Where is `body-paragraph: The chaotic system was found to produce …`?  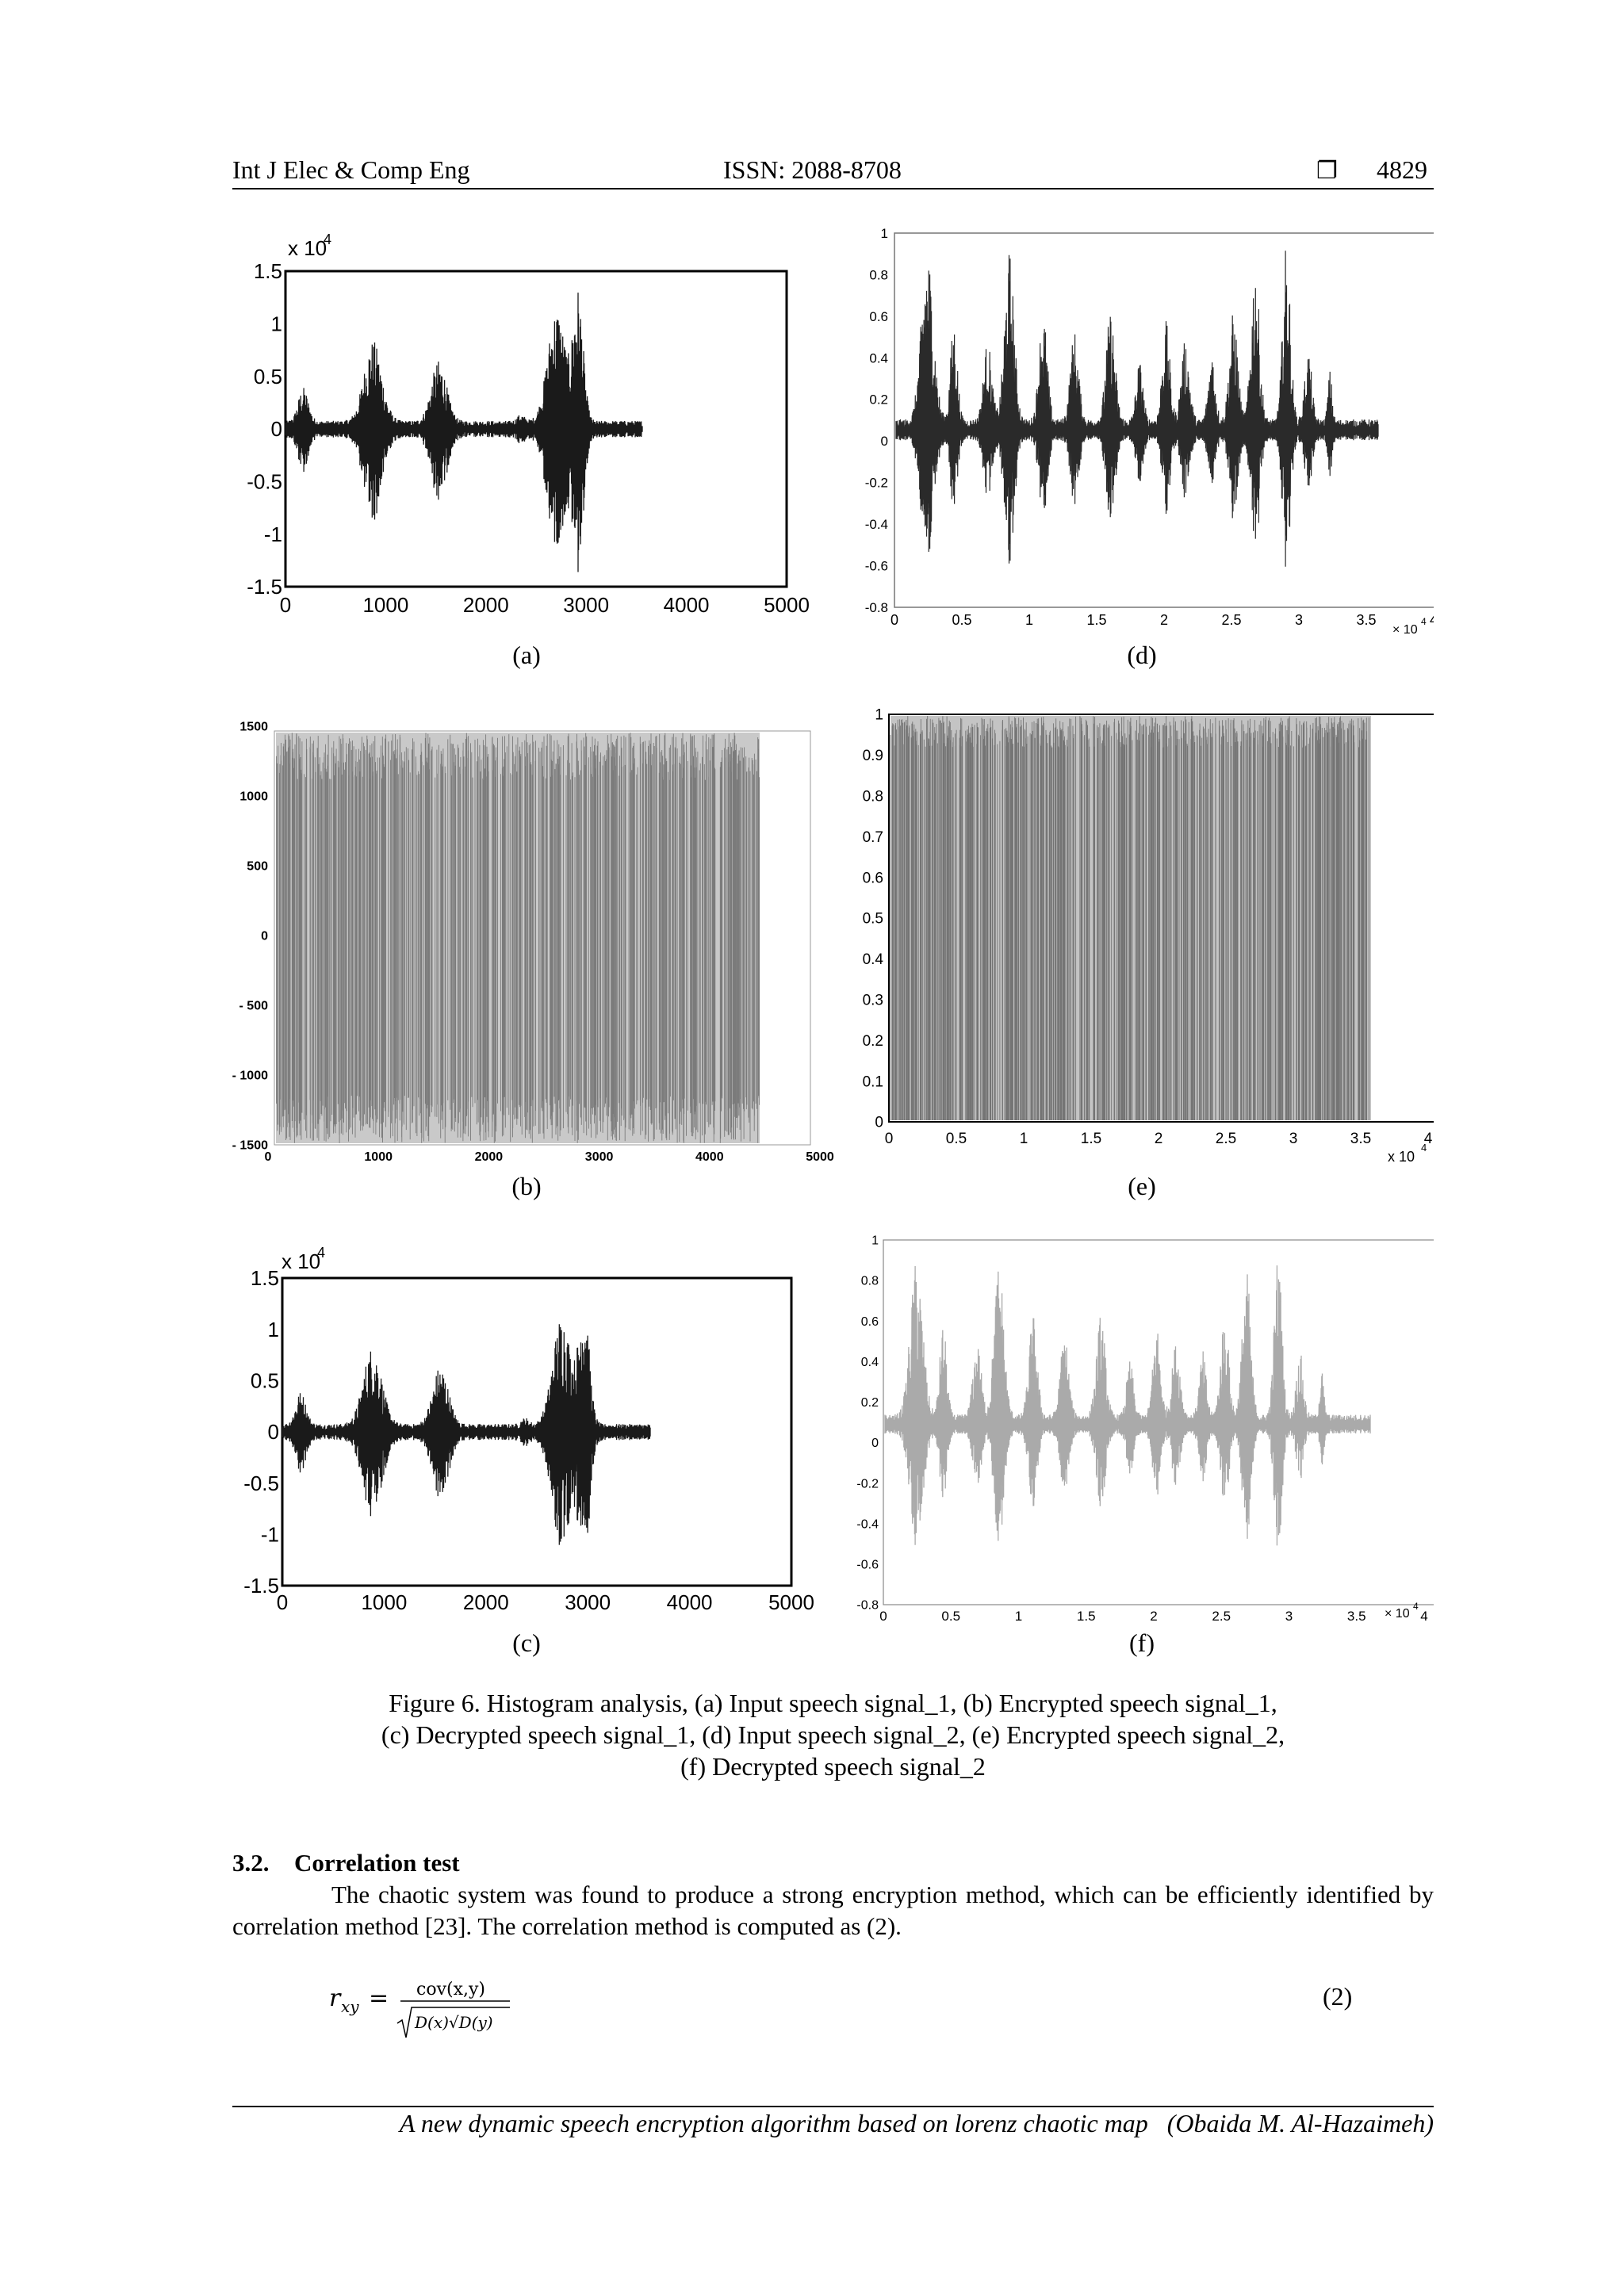 body-paragraph: The chaotic system was found to produce … is located at coordinates (833, 1911).